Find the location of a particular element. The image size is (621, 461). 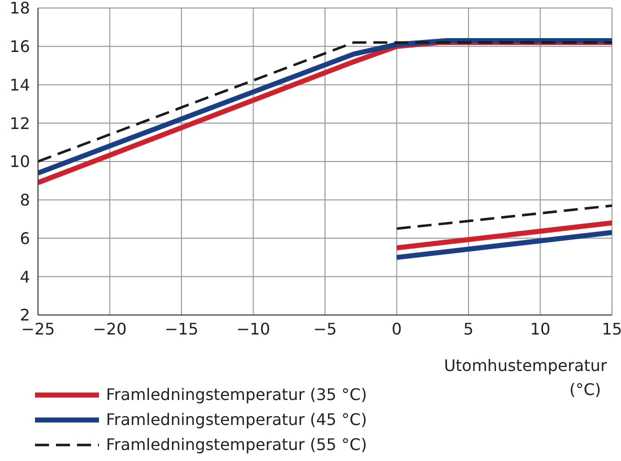

y-tick-label: 6 is located at coordinates (25, 238).